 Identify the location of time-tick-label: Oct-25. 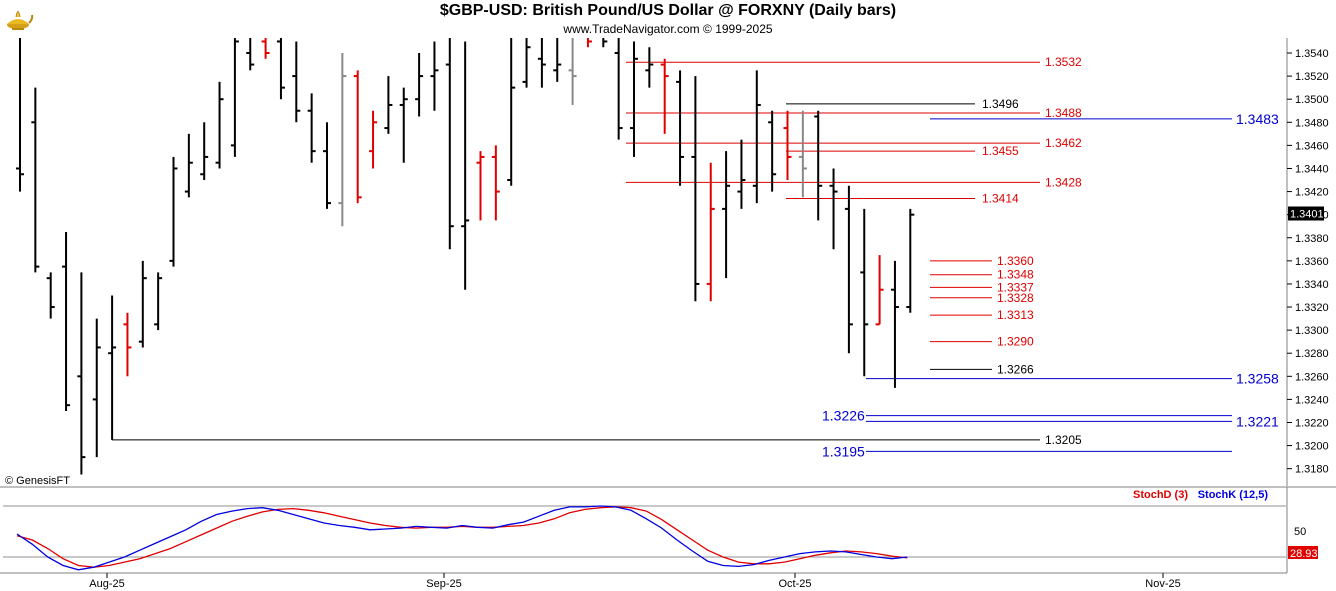
(794, 584).